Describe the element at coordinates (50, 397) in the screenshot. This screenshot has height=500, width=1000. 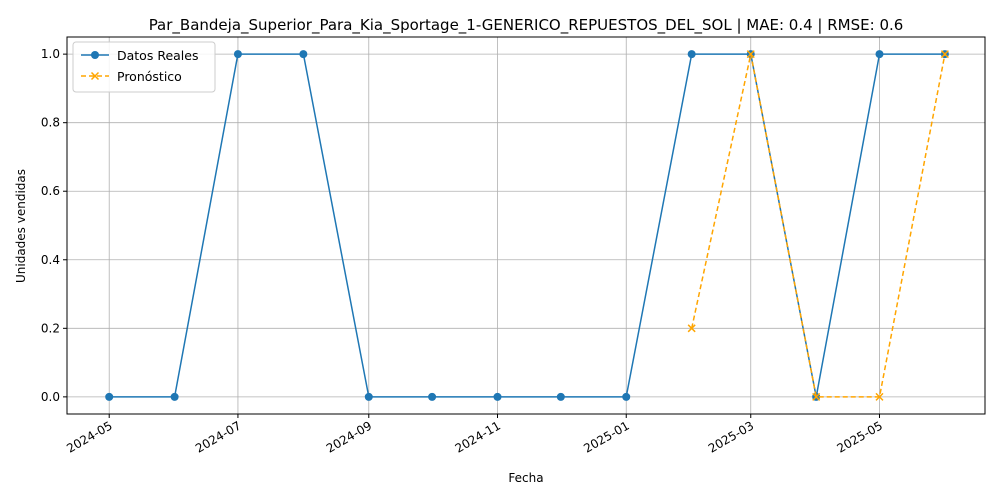
I see `y-tick-label: 0.0` at that location.